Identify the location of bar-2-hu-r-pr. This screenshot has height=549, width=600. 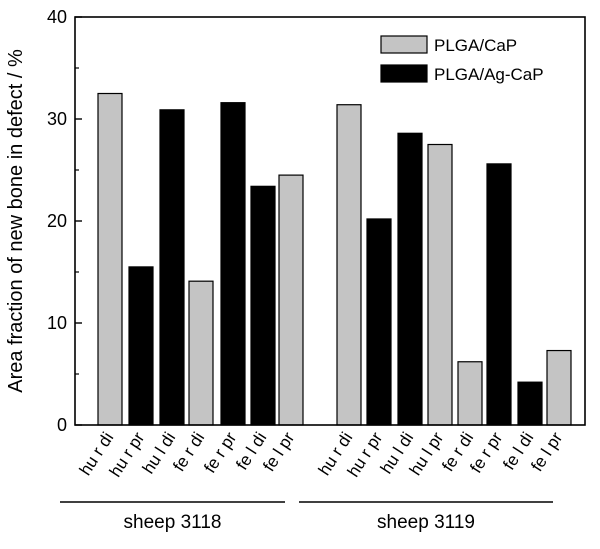
(379, 322).